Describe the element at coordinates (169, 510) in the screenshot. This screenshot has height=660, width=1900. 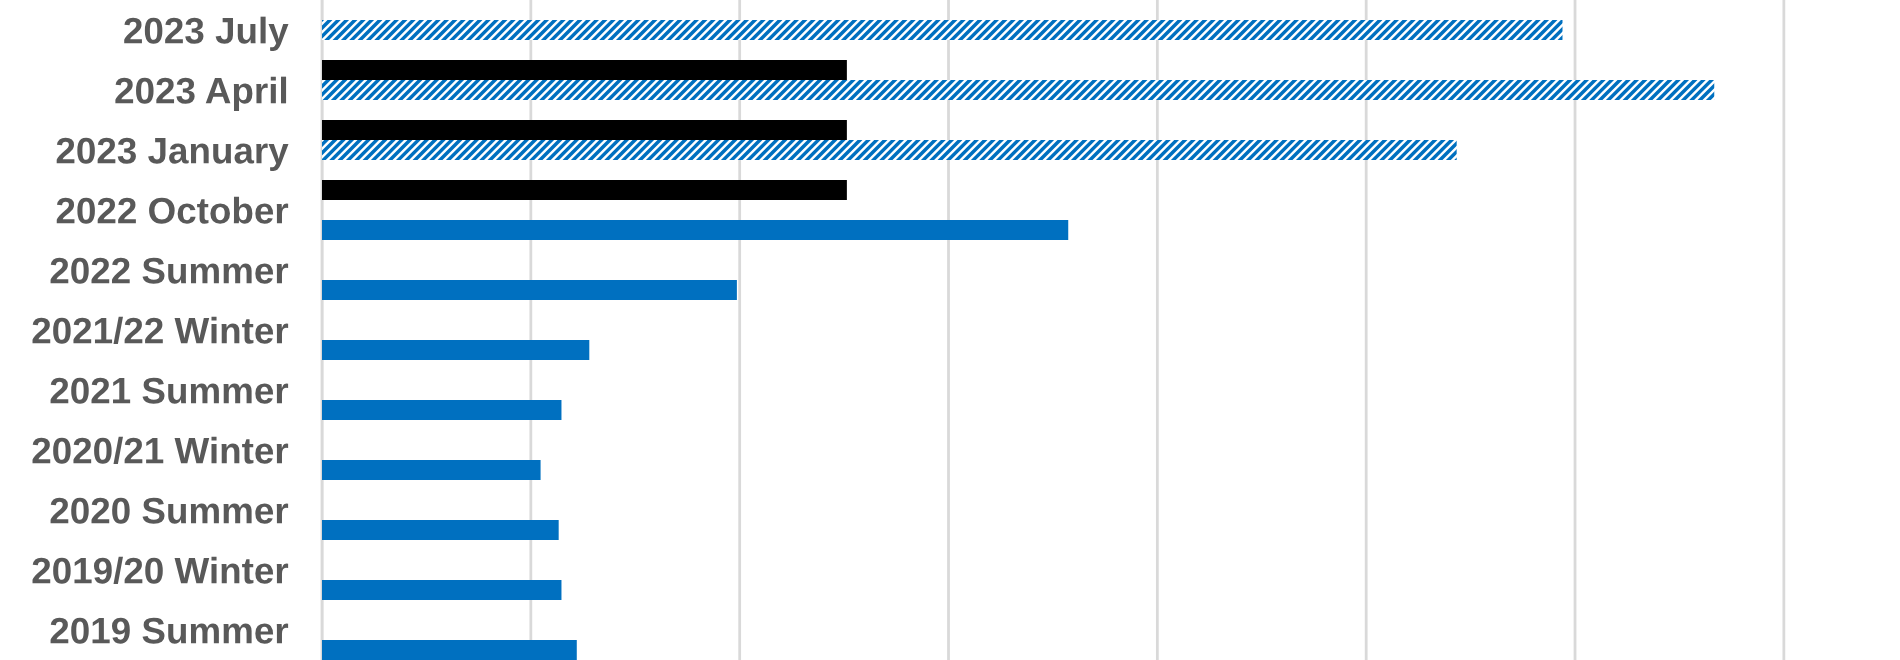
I see `y-tick-label: 2020 Summer` at that location.